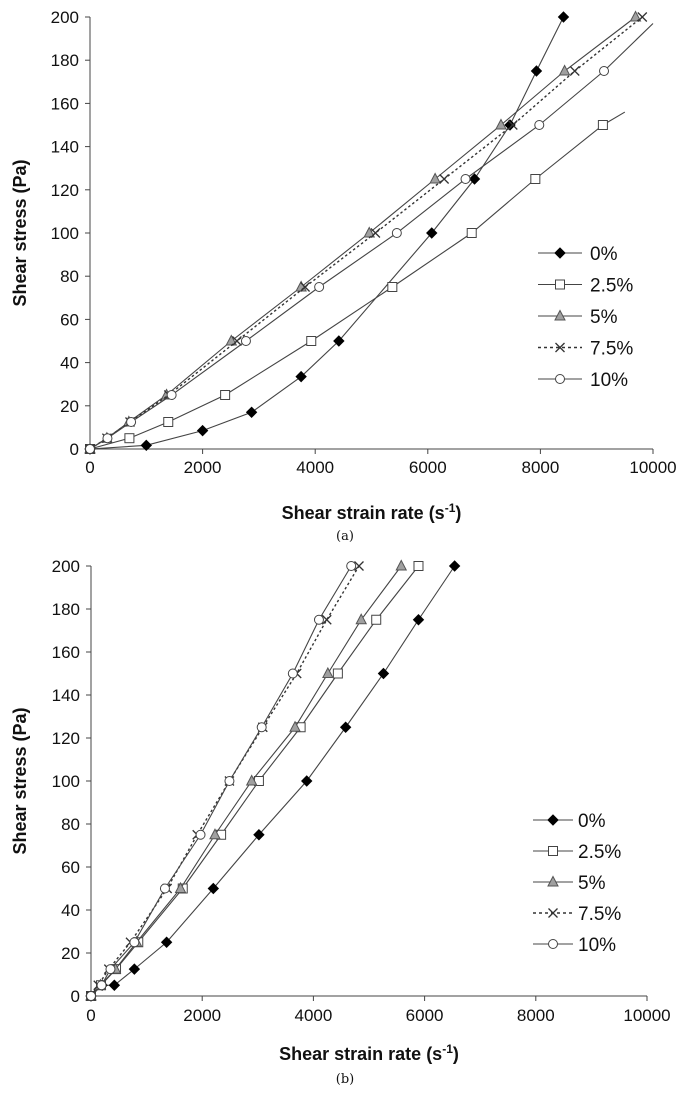  What do you see at coordinates (202, 1015) in the screenshot?
I see `x-tick-label: 2000` at bounding box center [202, 1015].